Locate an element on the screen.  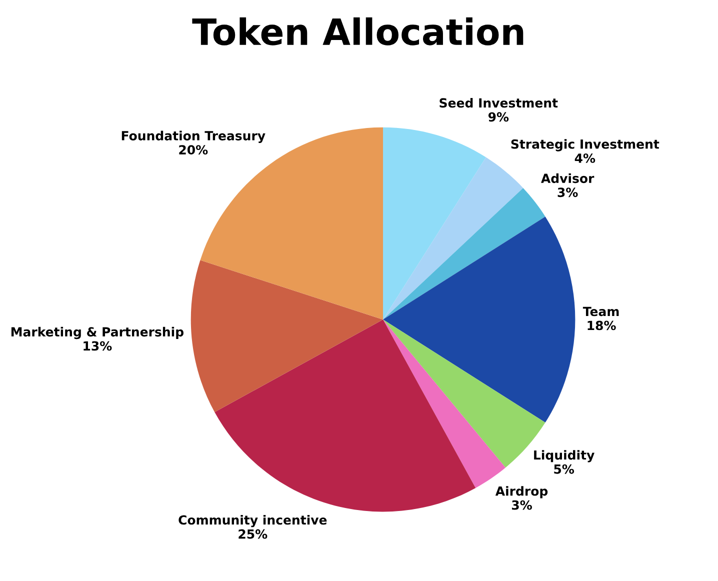
data-label: 9% is located at coordinates (498, 117).